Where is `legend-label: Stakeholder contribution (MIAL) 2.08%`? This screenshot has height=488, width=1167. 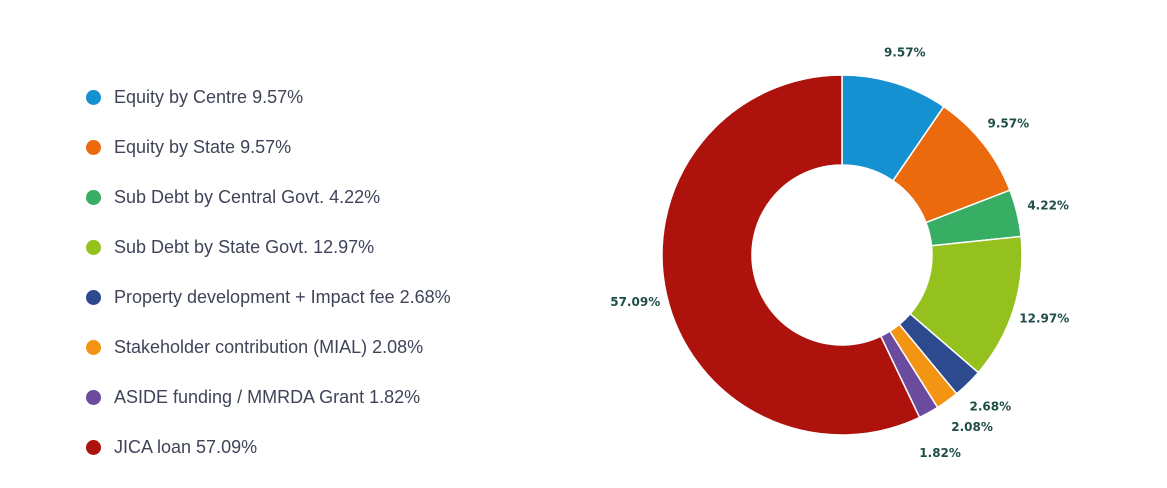 legend-label: Stakeholder contribution (MIAL) 2.08% is located at coordinates (269, 346).